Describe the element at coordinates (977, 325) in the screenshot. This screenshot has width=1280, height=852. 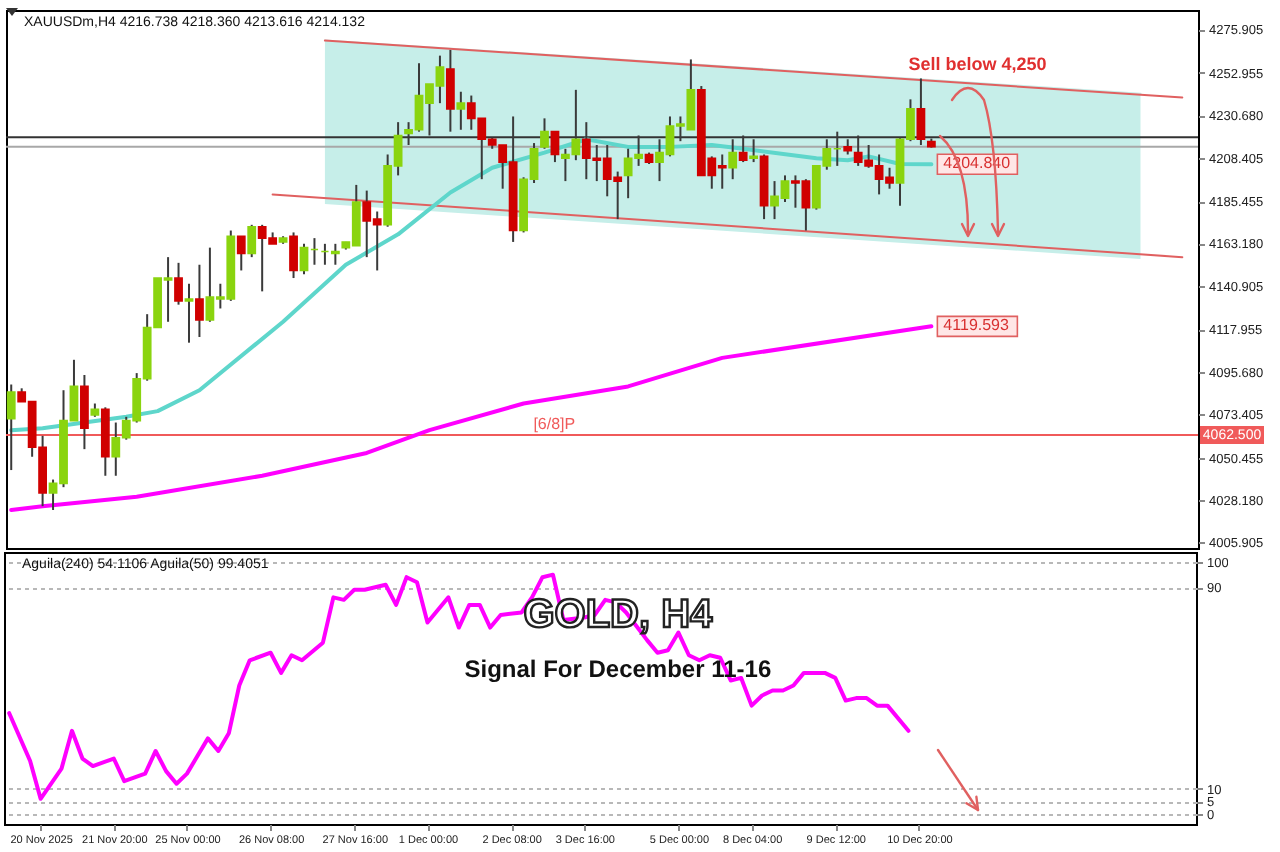
I see `data-label: 4119.593` at that location.